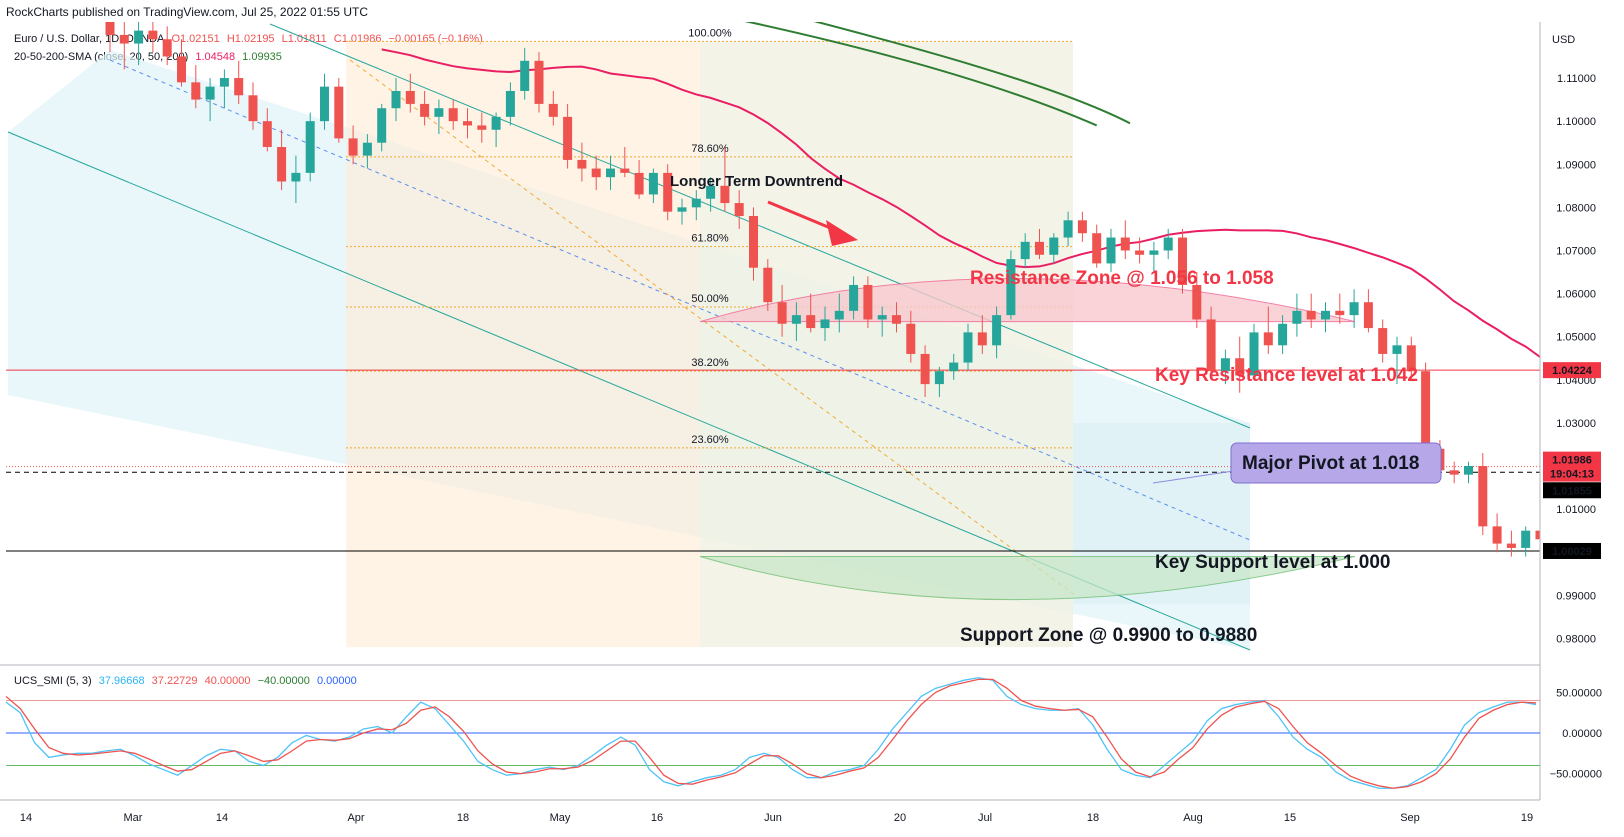 The image size is (1624, 837). Describe the element at coordinates (985, 818) in the screenshot. I see `time-tick-label: Jul` at that location.